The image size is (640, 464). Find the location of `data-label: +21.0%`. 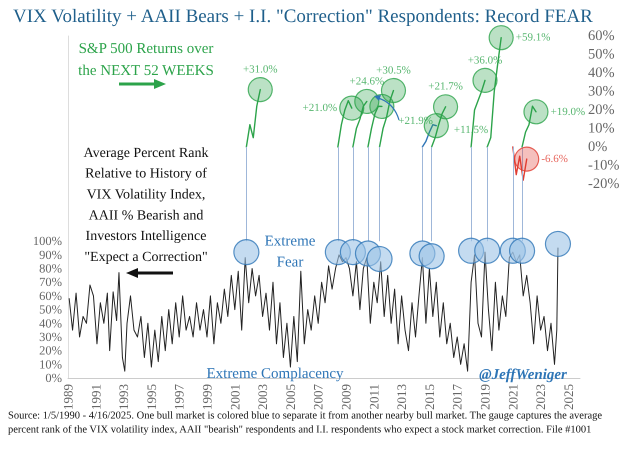

data-label: +21.0% is located at coordinates (320, 108).